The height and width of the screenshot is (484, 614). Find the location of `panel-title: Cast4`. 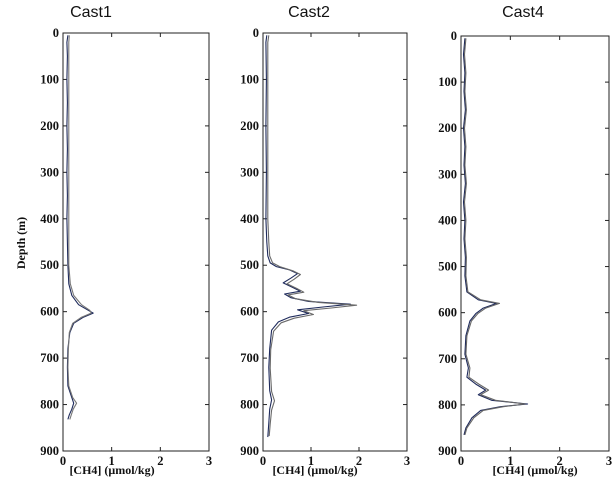

panel-title: Cast4 is located at coordinates (523, 12).